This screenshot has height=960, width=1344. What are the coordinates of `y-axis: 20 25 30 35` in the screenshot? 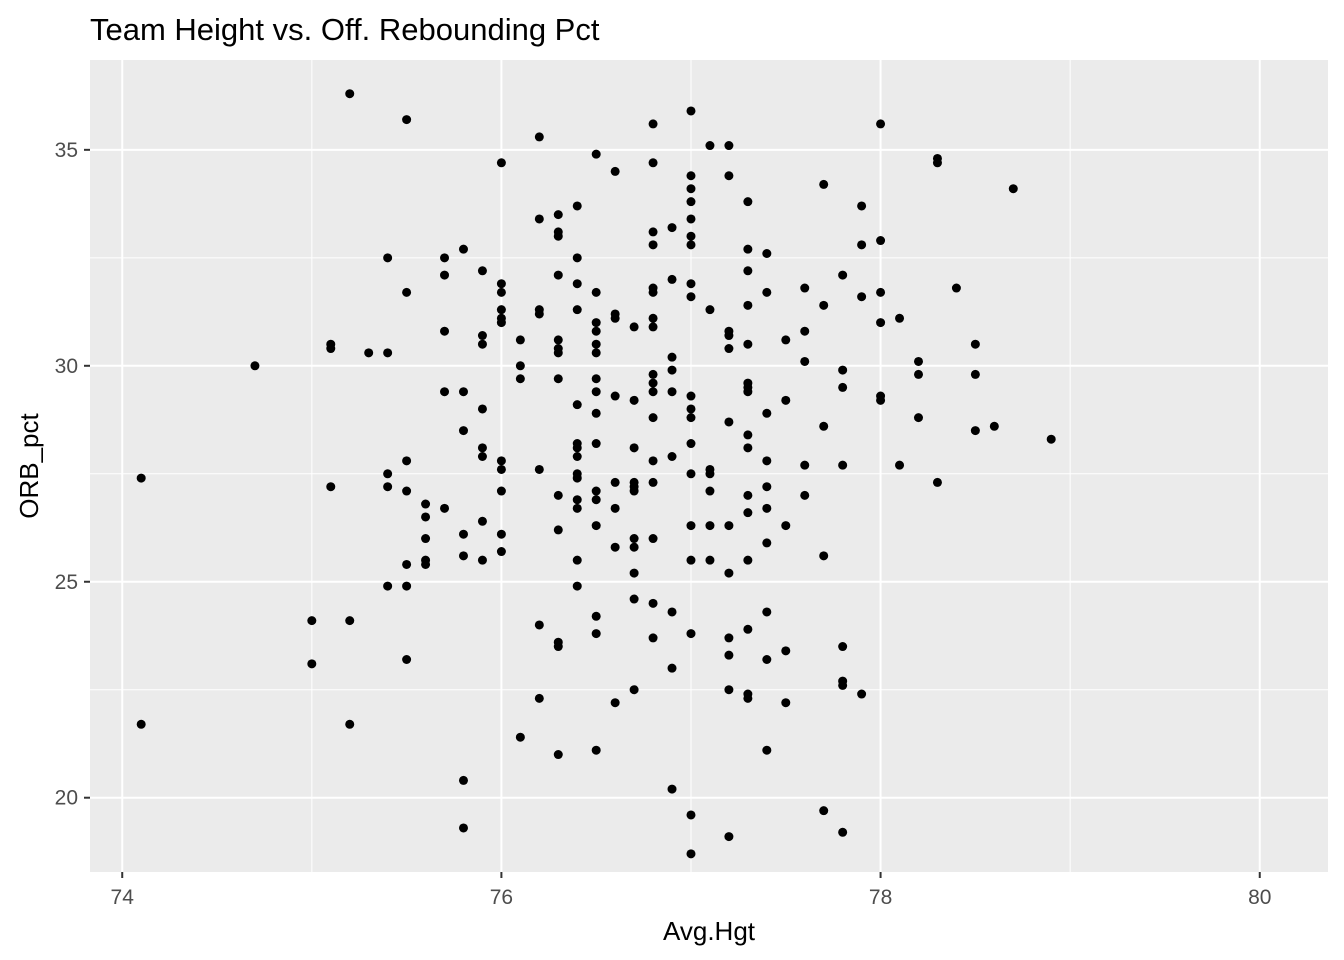 It's located at (72, 474).